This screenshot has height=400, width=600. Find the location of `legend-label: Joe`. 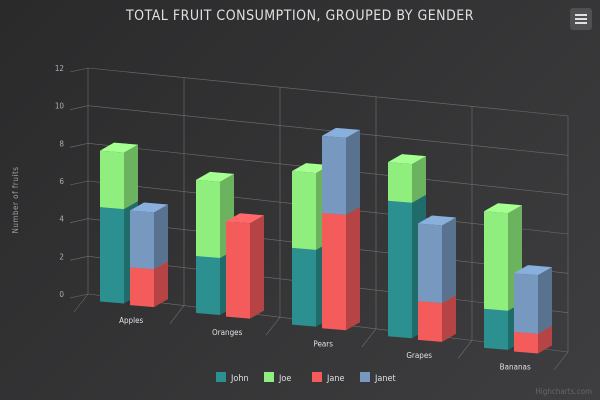

legend-label: Joe is located at coordinates (284, 379).